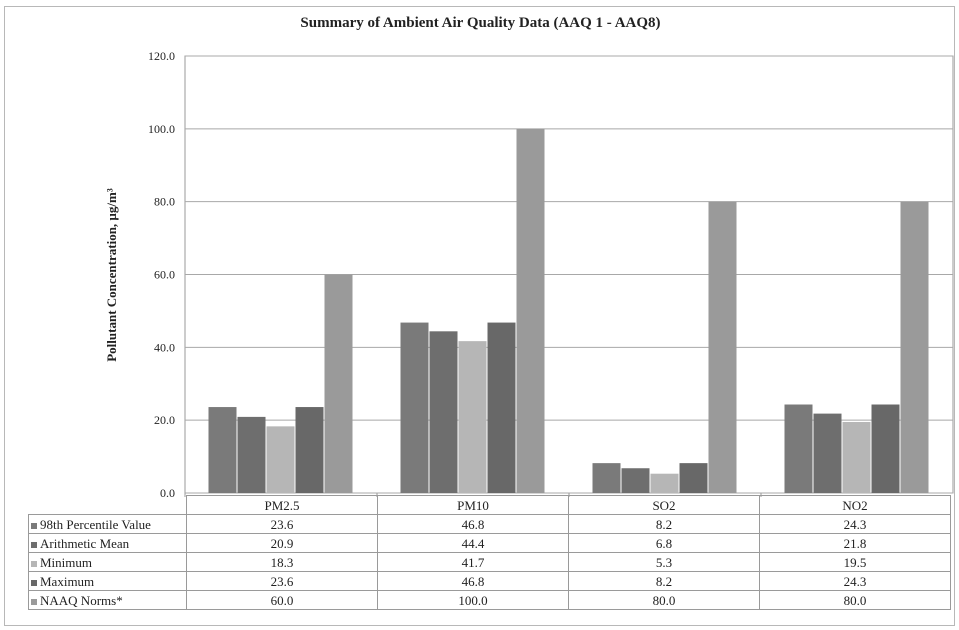 This screenshot has width=959, height=630. What do you see at coordinates (282, 600) in the screenshot?
I see `data-label: 60.0` at bounding box center [282, 600].